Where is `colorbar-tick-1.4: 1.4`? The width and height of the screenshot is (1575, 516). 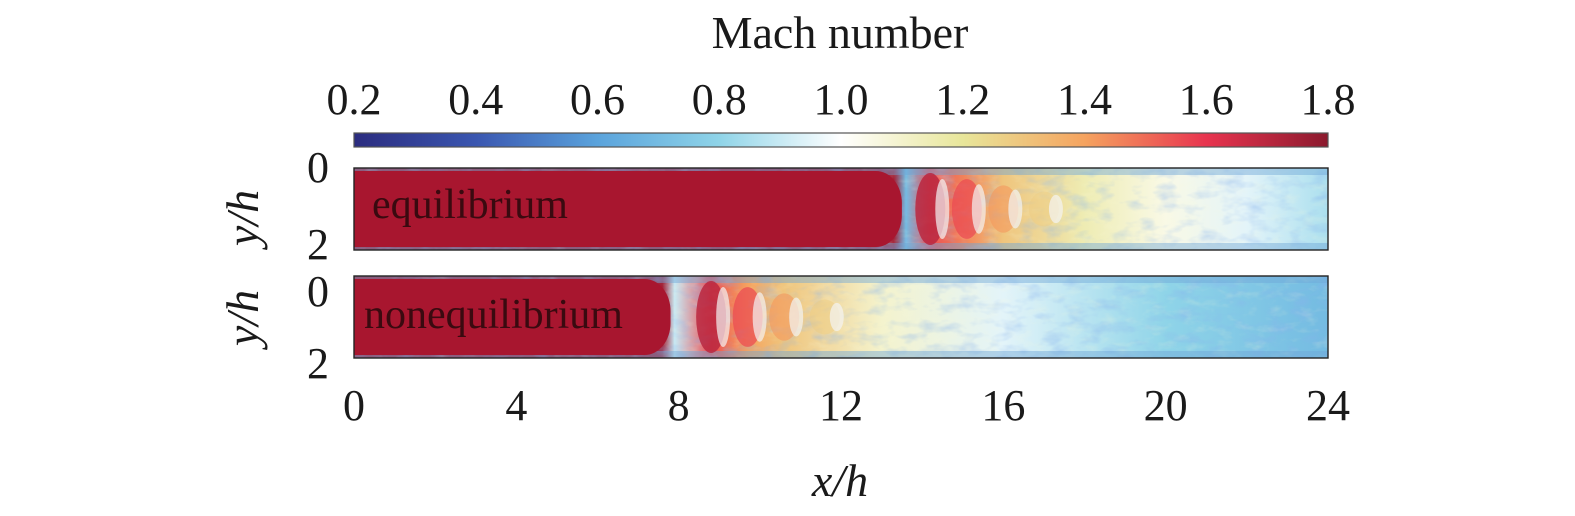 colorbar-tick-1.4: 1.4 is located at coordinates (1084, 99).